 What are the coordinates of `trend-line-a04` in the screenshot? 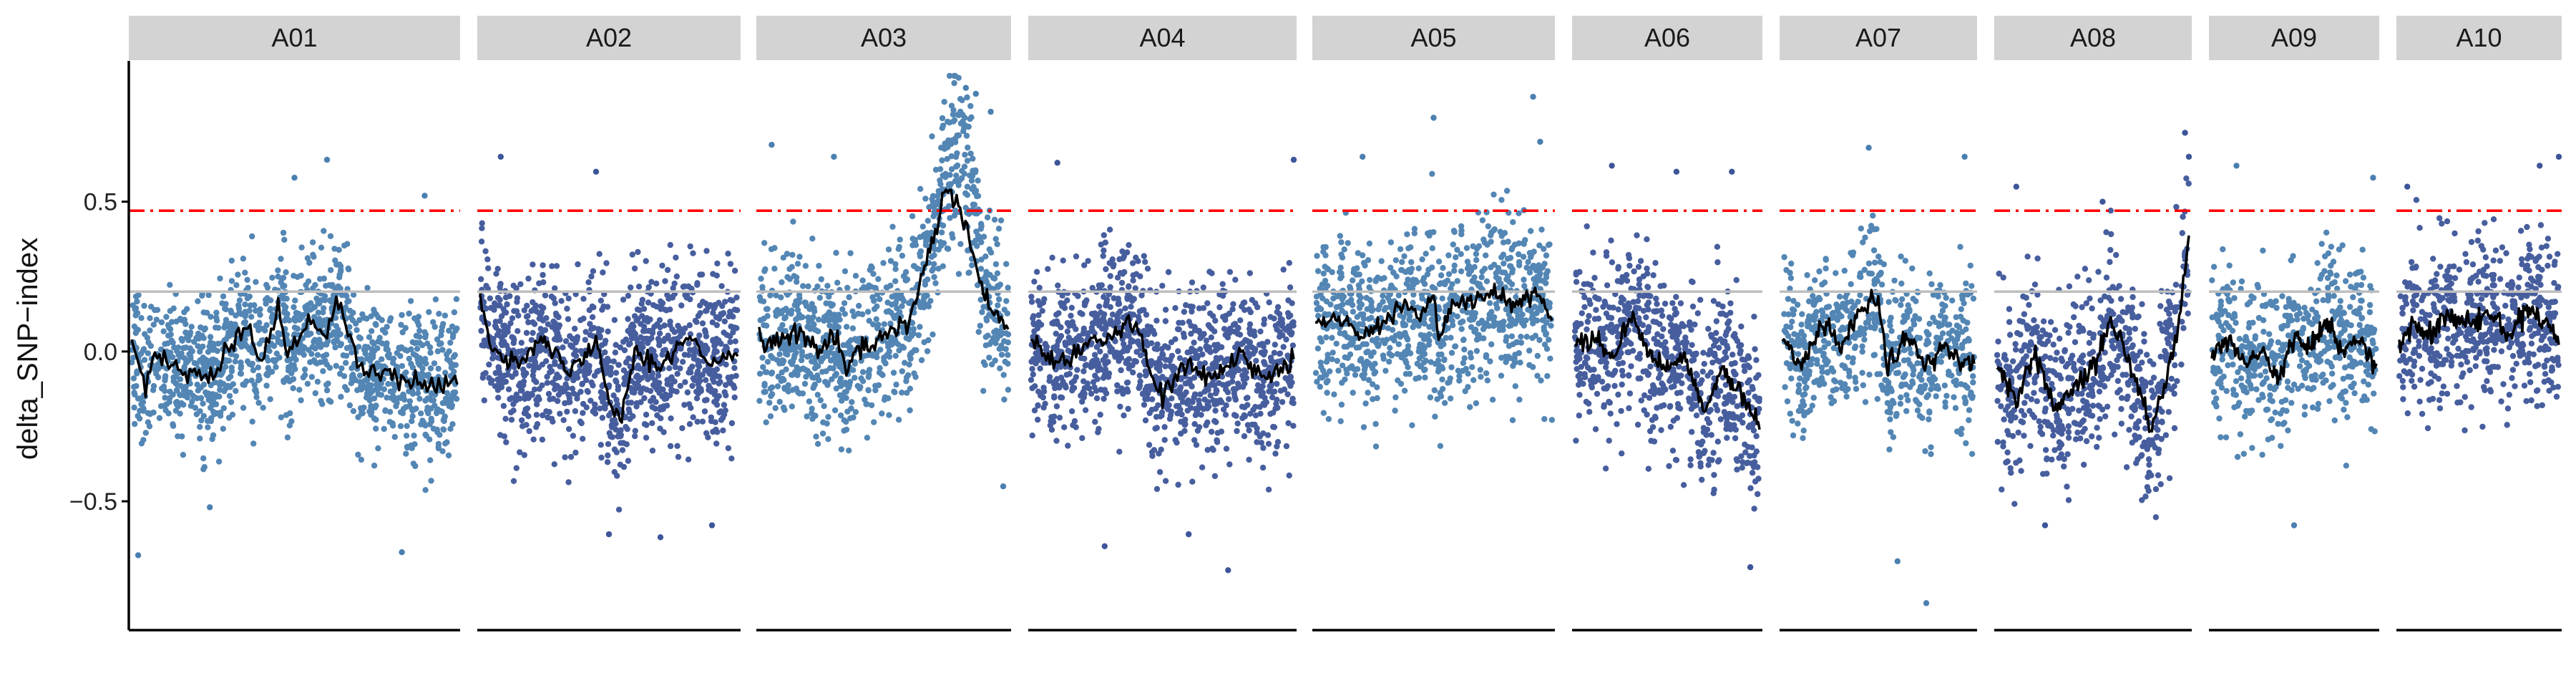 It's located at (1162, 362).